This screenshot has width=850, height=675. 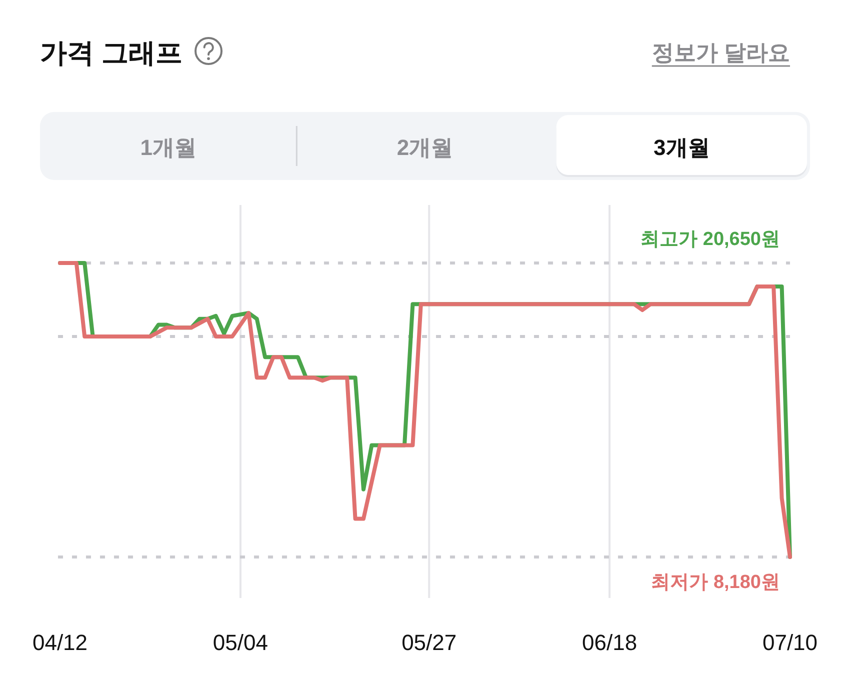 What do you see at coordinates (710, 239) in the screenshot?
I see `ref-line-label: 최고가 20,650원` at bounding box center [710, 239].